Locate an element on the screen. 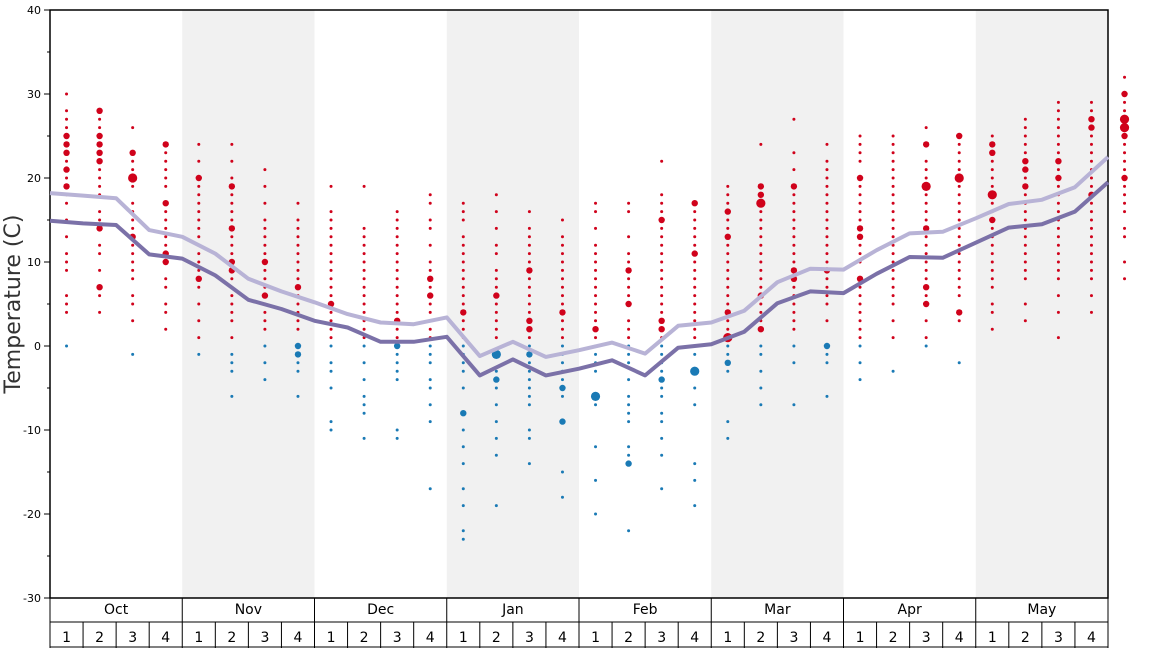 Image resolution: width=1168 pixels, height=648 pixels. month-label-dec: Dec is located at coordinates (380, 610).